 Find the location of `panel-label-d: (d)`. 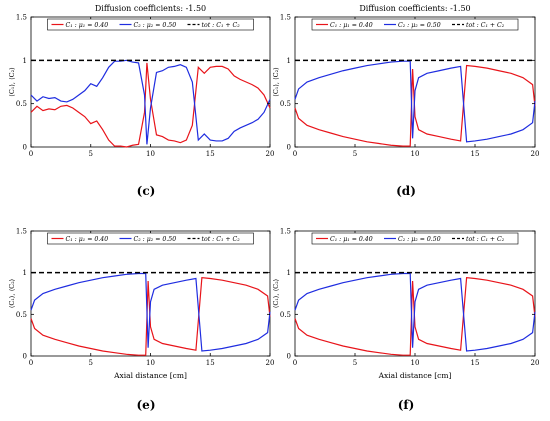

panel-label-d: (d) is located at coordinates (406, 191).